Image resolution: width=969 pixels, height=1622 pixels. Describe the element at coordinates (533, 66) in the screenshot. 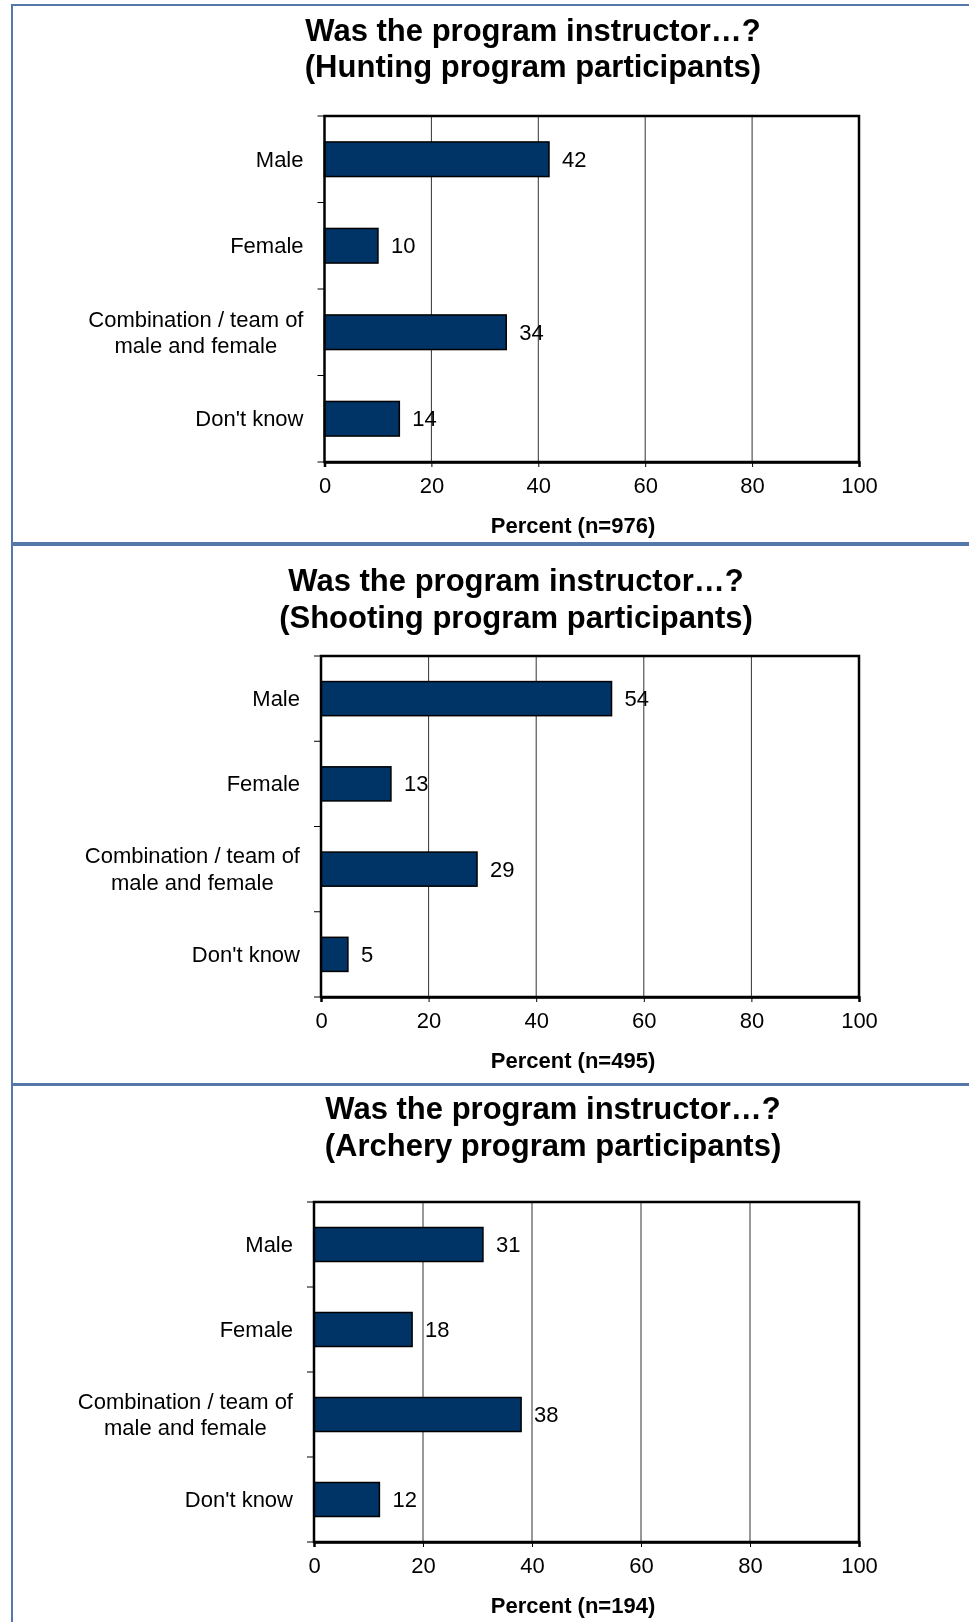

I see `chart-subtitle: (Hunting program participants)` at that location.